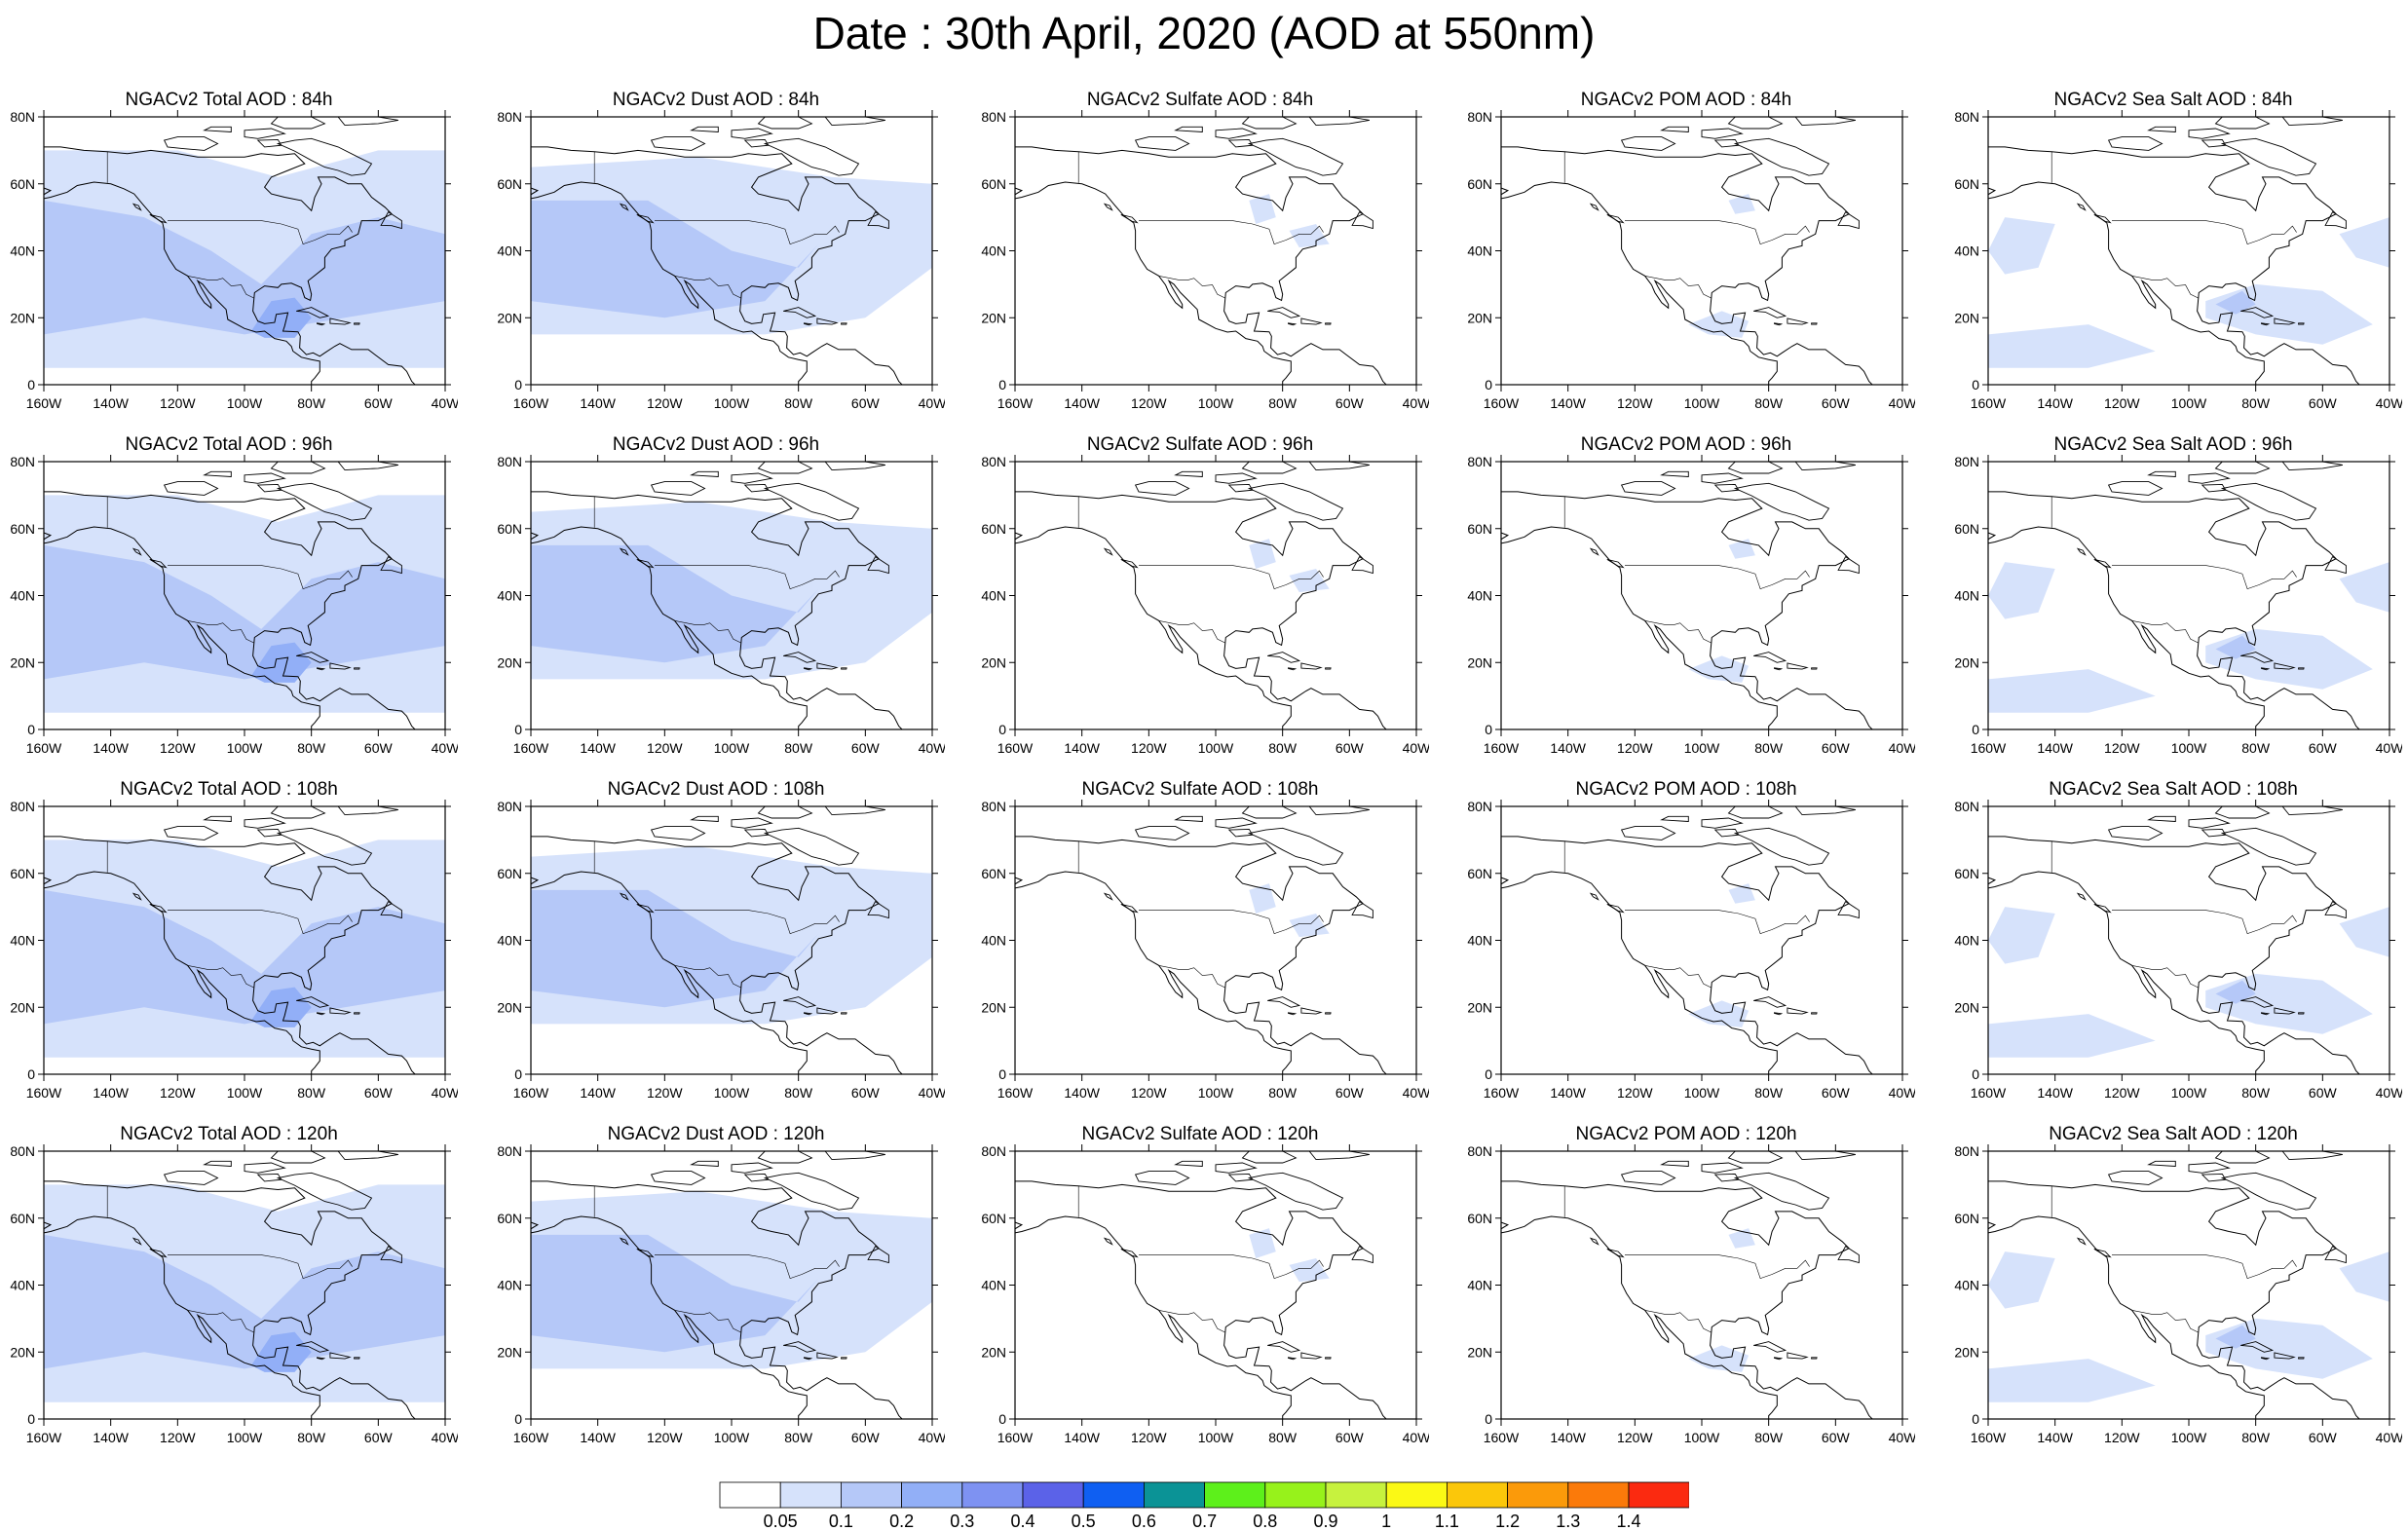 The image size is (2408, 1531). I want to click on colorbar-label: 0.3, so click(962, 1521).